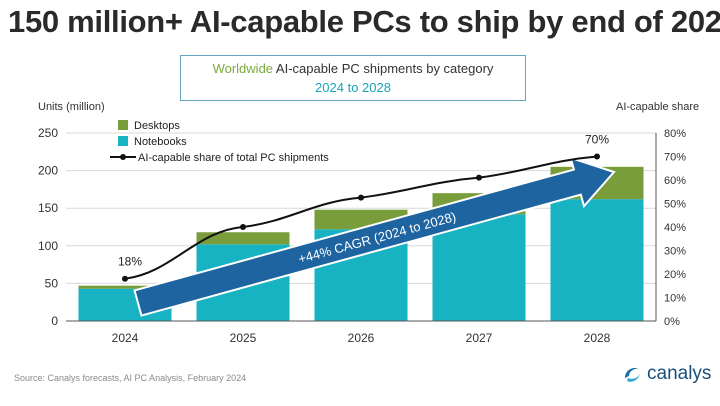  I want to click on share-data-label: 70%, so click(597, 140).